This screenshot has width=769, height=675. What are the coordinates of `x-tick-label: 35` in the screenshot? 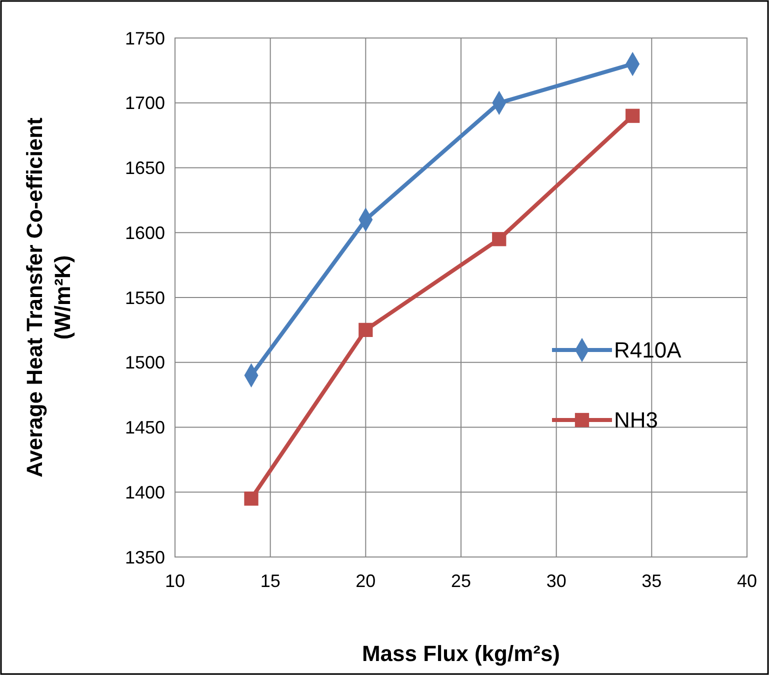 It's located at (652, 581).